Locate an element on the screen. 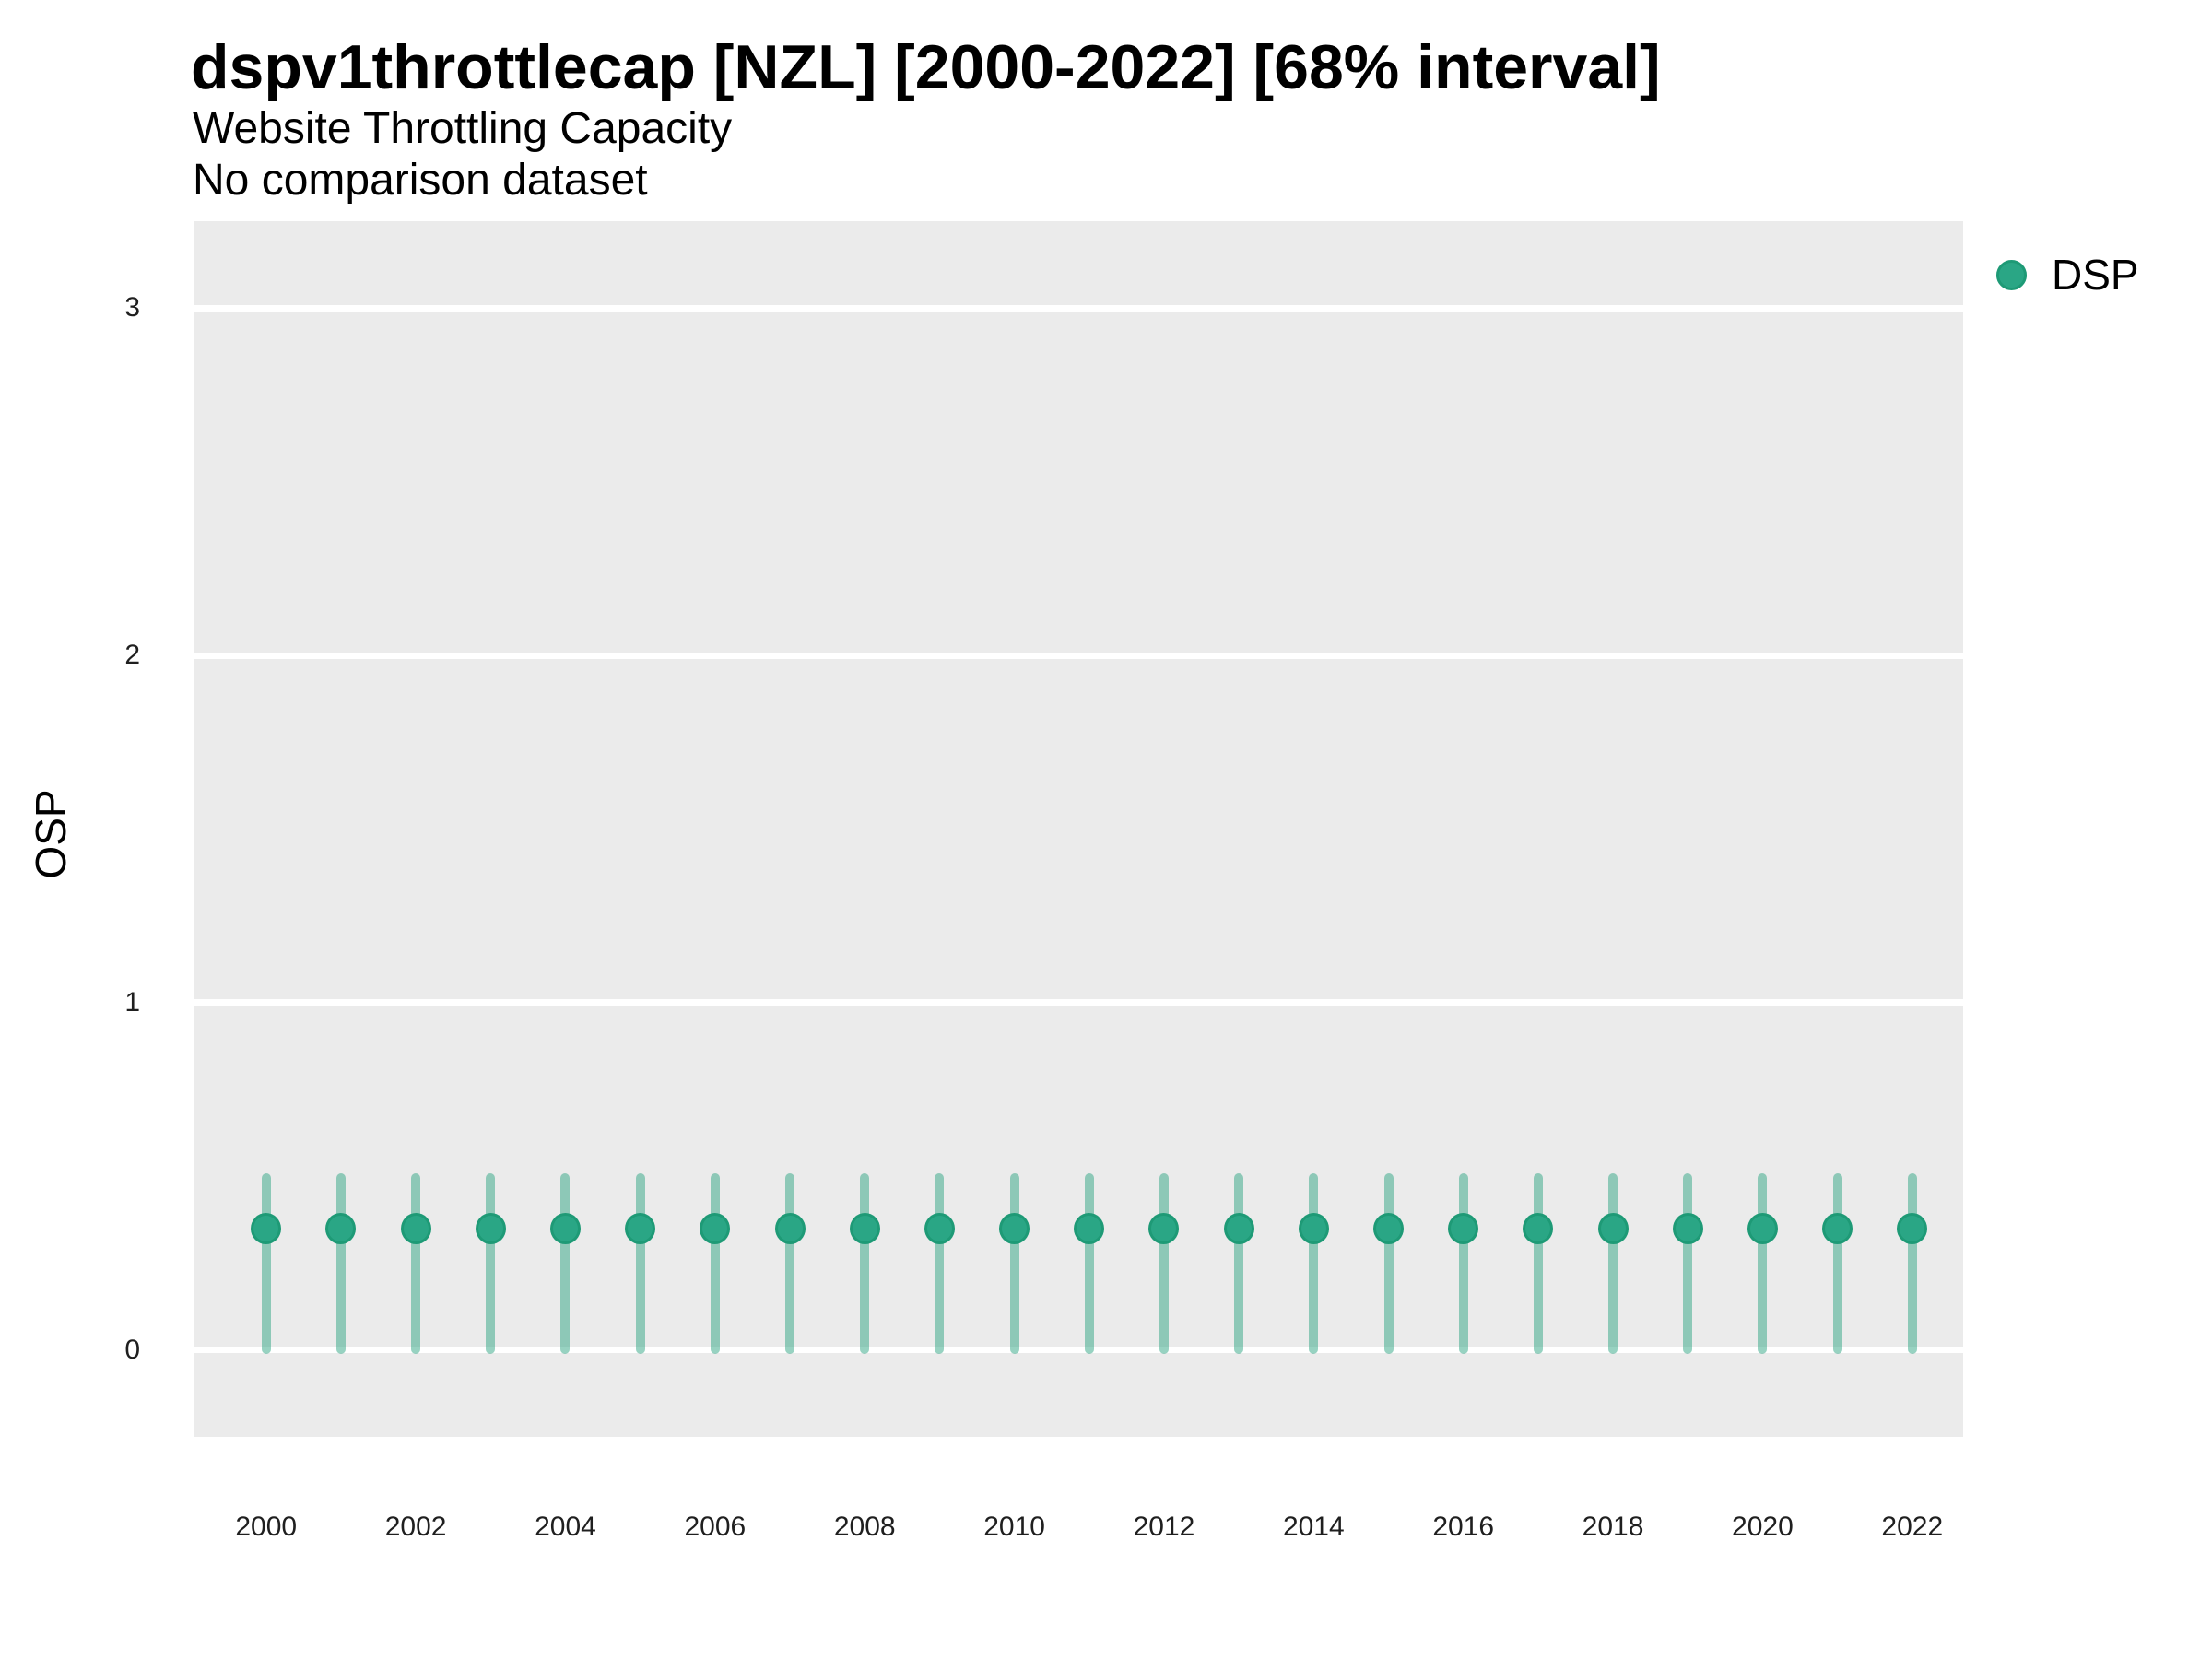  interval-bar-2010 is located at coordinates (1014, 1263).